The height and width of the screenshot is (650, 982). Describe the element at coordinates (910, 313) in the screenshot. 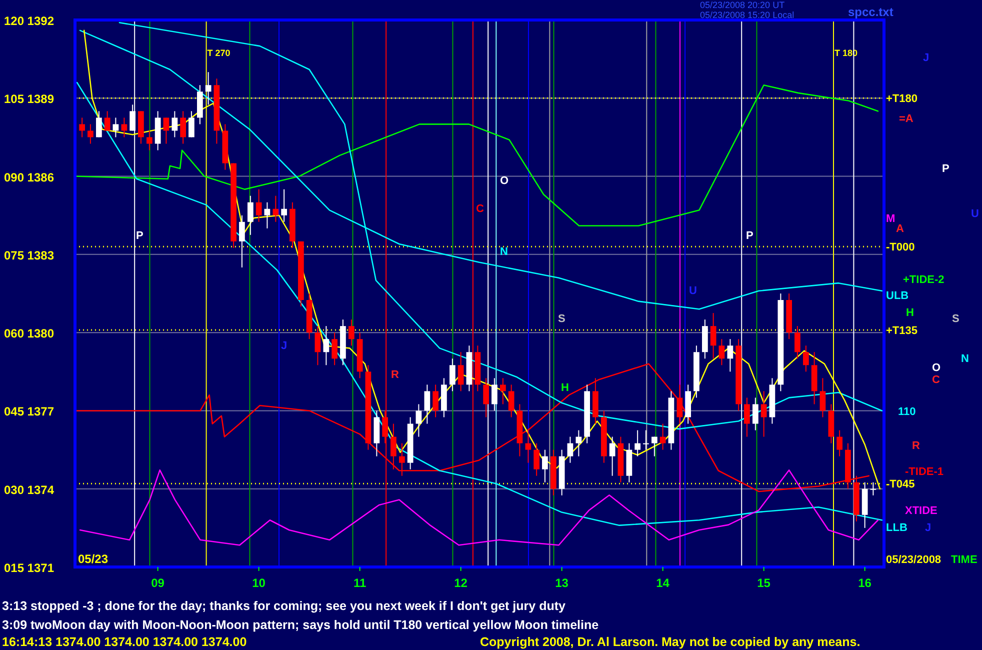

I see `text: H` at that location.